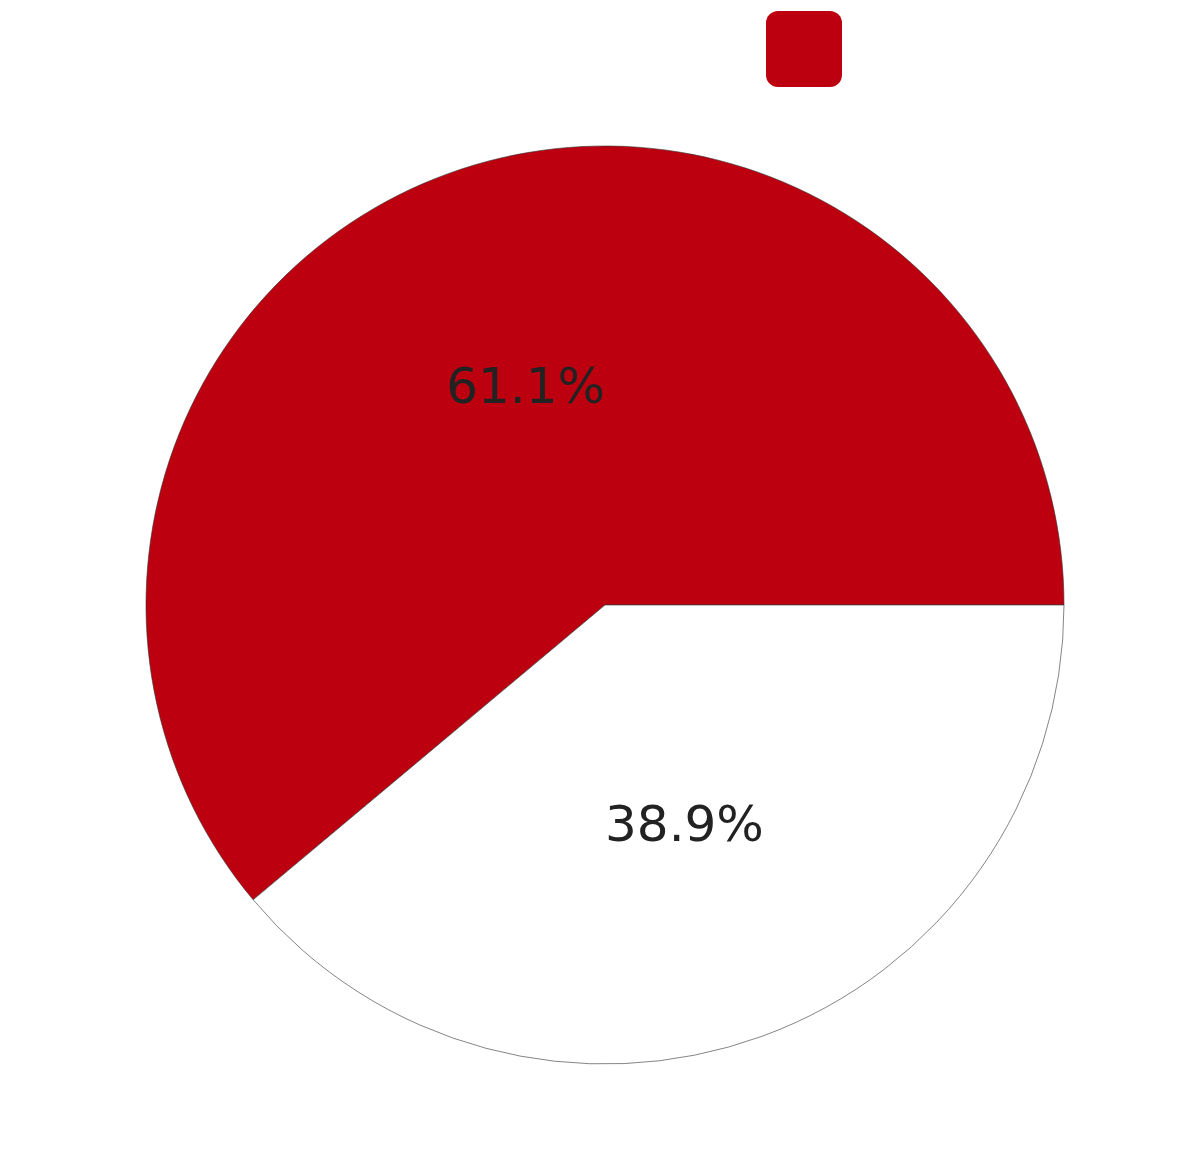  What do you see at coordinates (684, 823) in the screenshot?
I see `data-label: 38.9%` at bounding box center [684, 823].